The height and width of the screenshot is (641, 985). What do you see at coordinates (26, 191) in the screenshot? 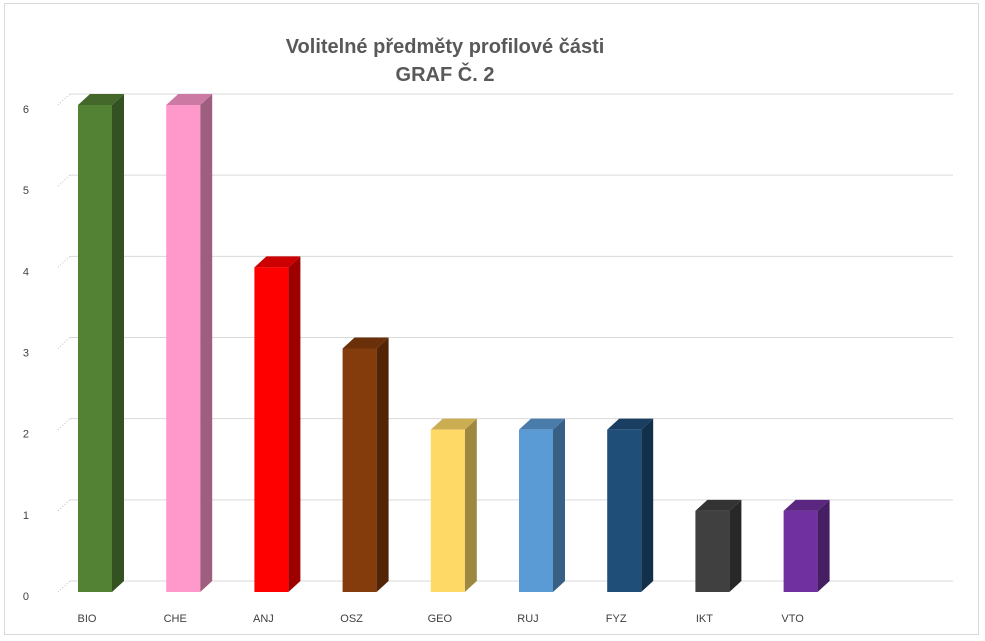
I see `y-tick-label: 5` at bounding box center [26, 191].